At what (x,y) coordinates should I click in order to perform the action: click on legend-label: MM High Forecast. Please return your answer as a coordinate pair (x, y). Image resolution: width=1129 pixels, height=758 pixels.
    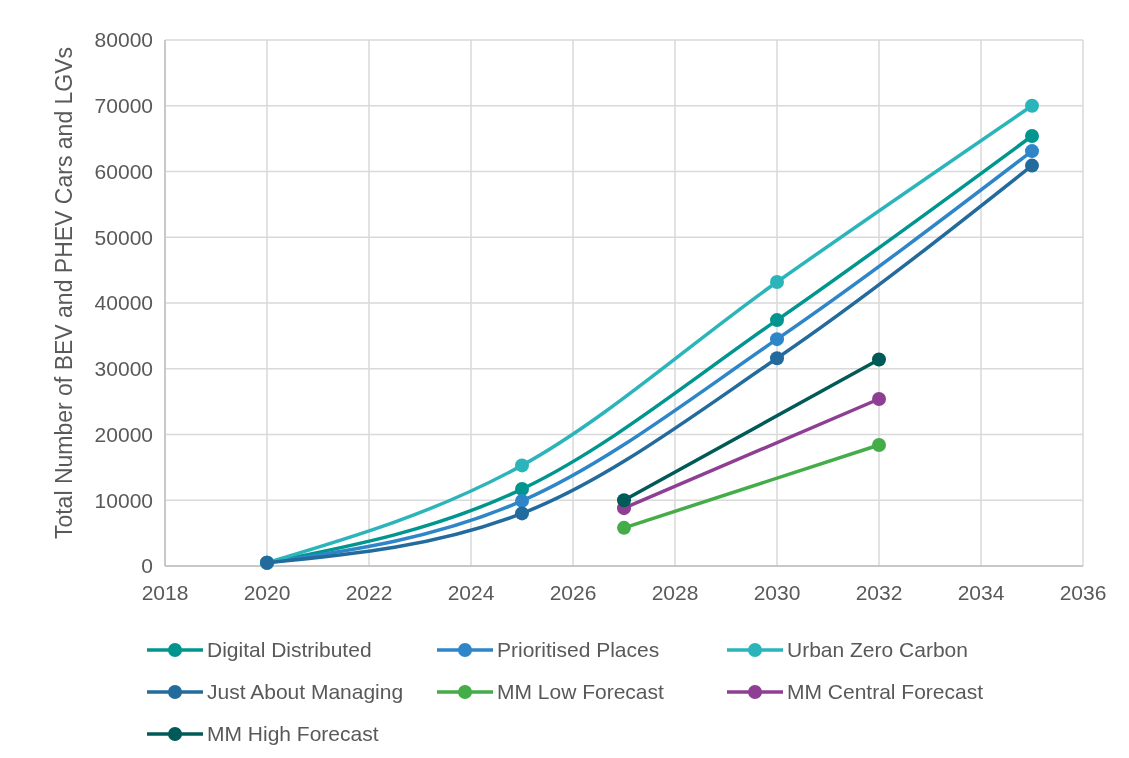
    Looking at the image, I should click on (293, 734).